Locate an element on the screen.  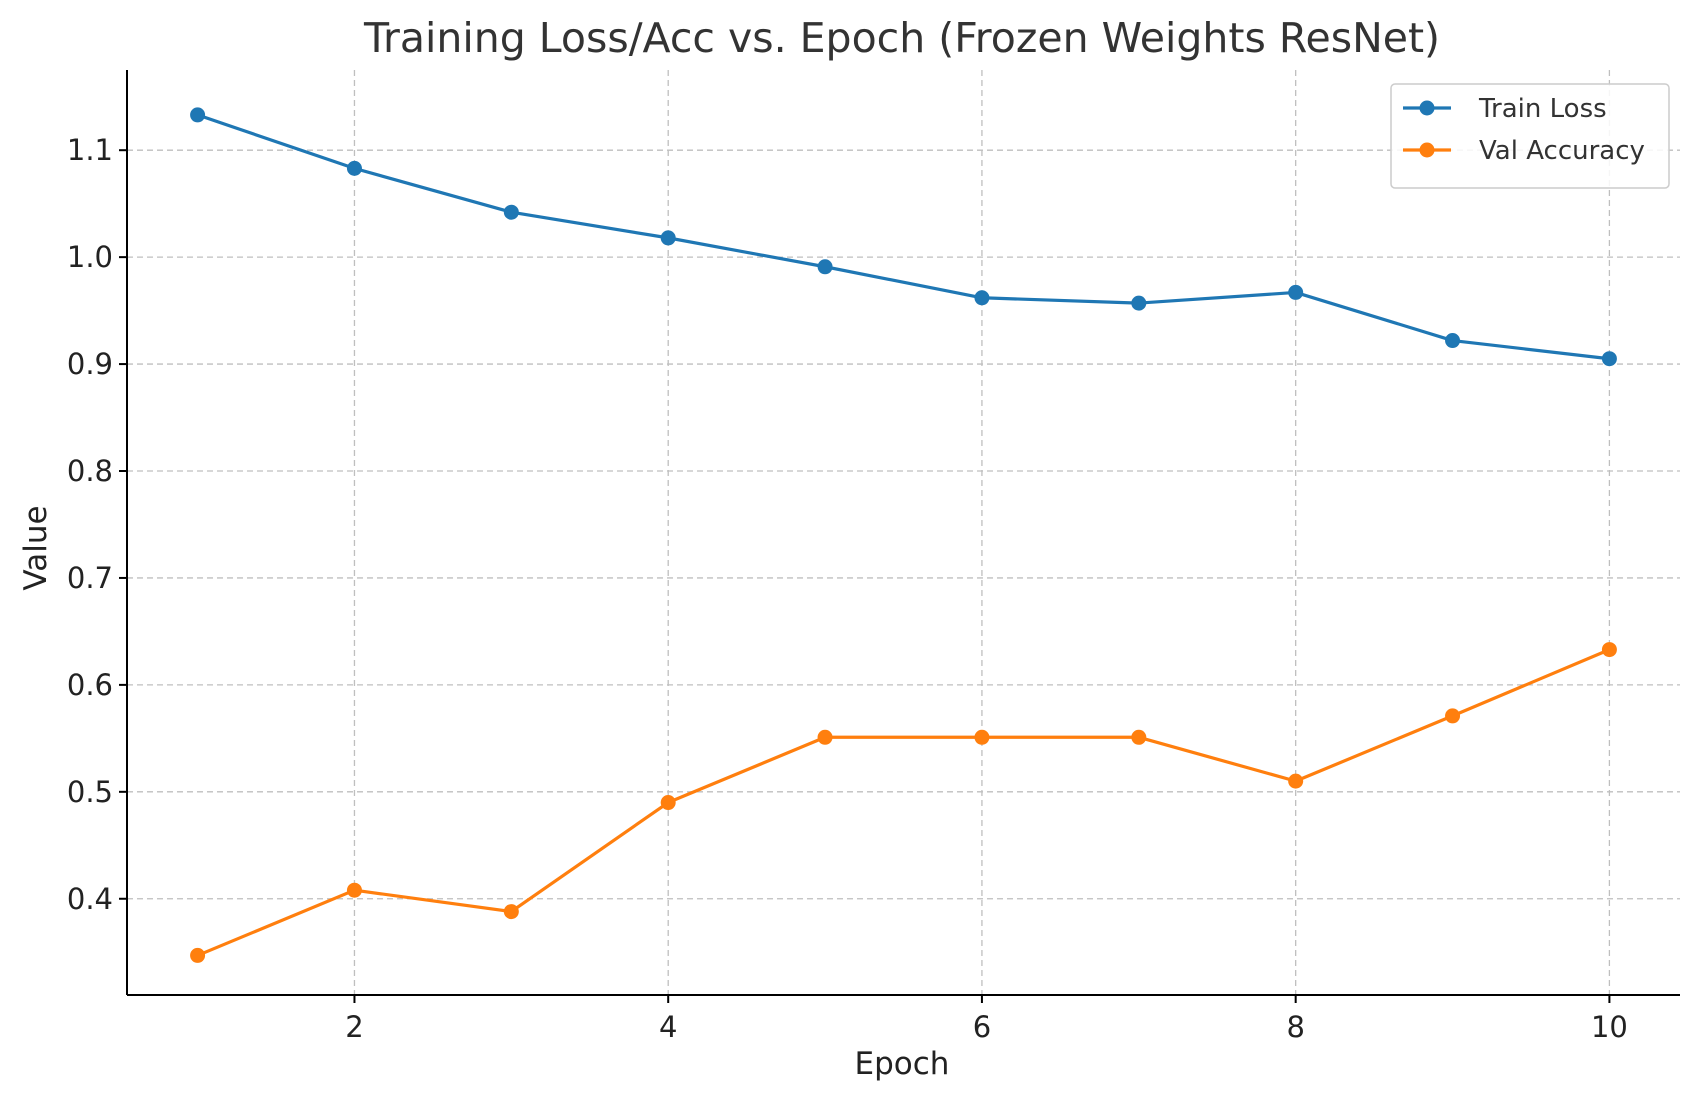
x-tick-label: 10 is located at coordinates (1609, 1027).